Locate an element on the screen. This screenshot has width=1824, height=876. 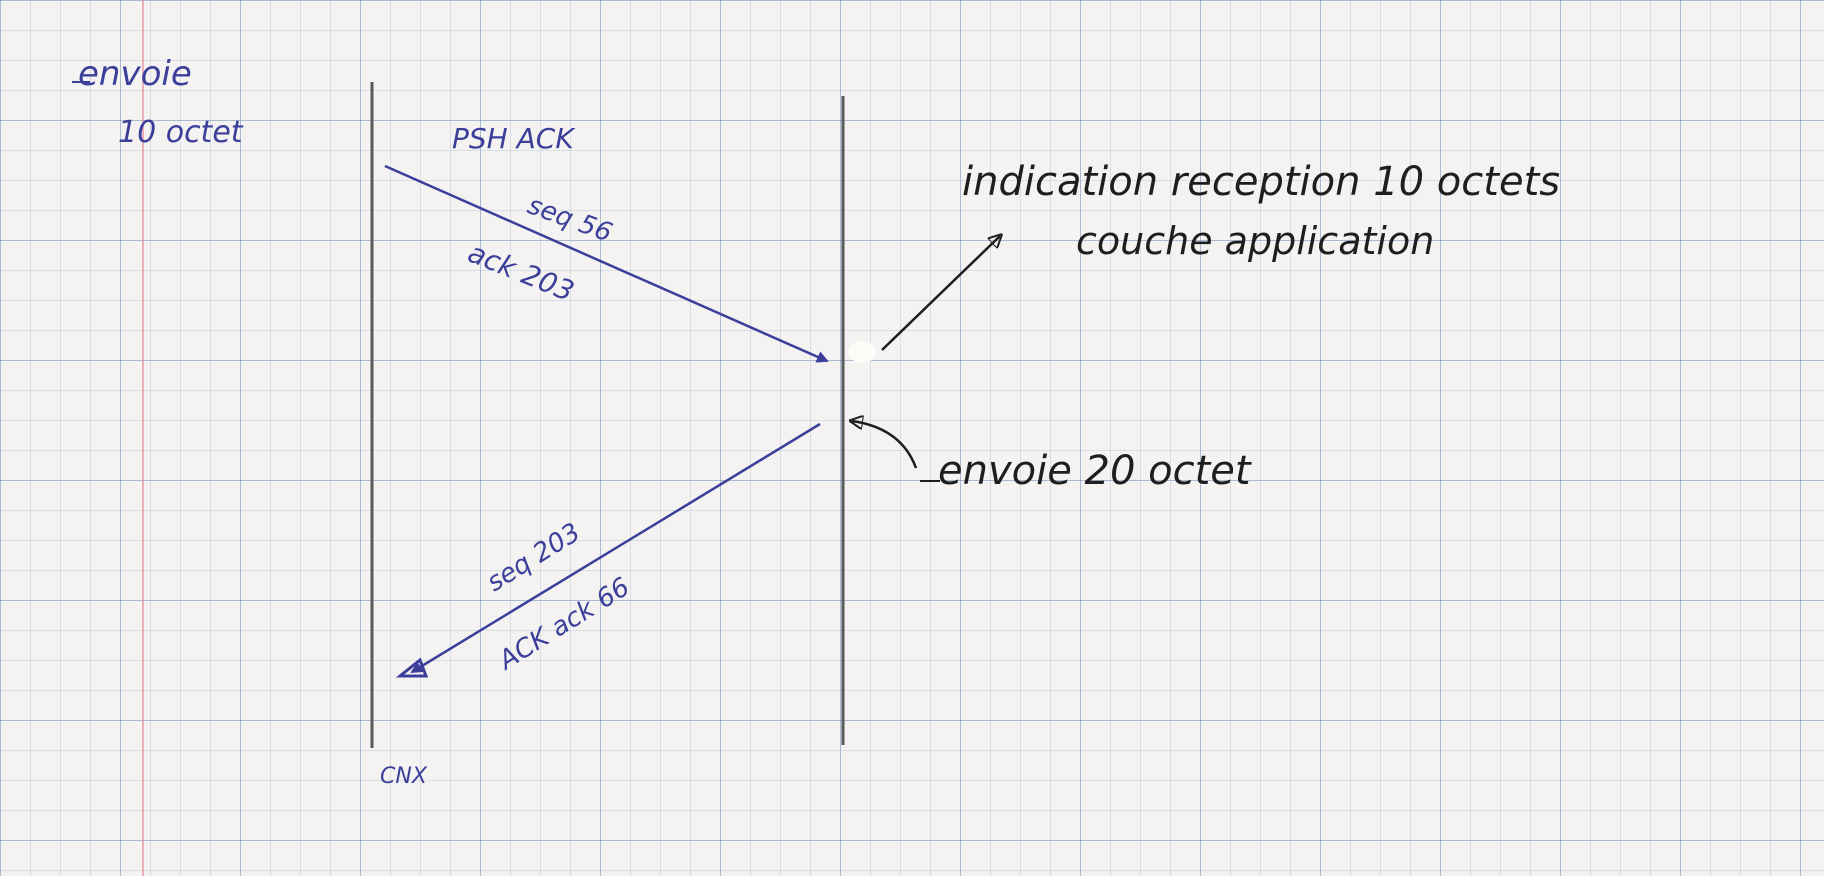
send-note-arrow is located at coordinates (885, 445).